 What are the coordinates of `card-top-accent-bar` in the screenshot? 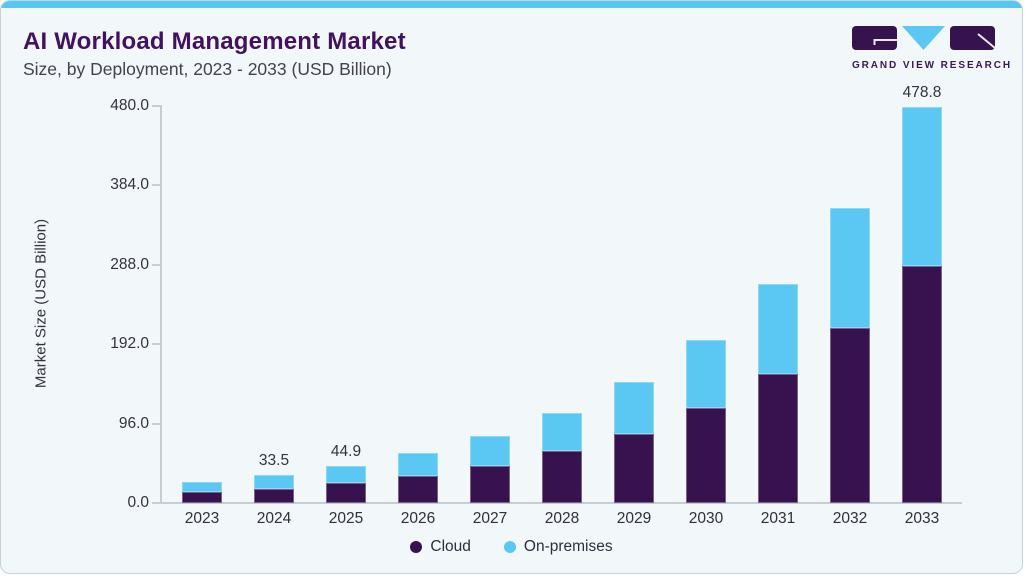 It's located at (511, 4).